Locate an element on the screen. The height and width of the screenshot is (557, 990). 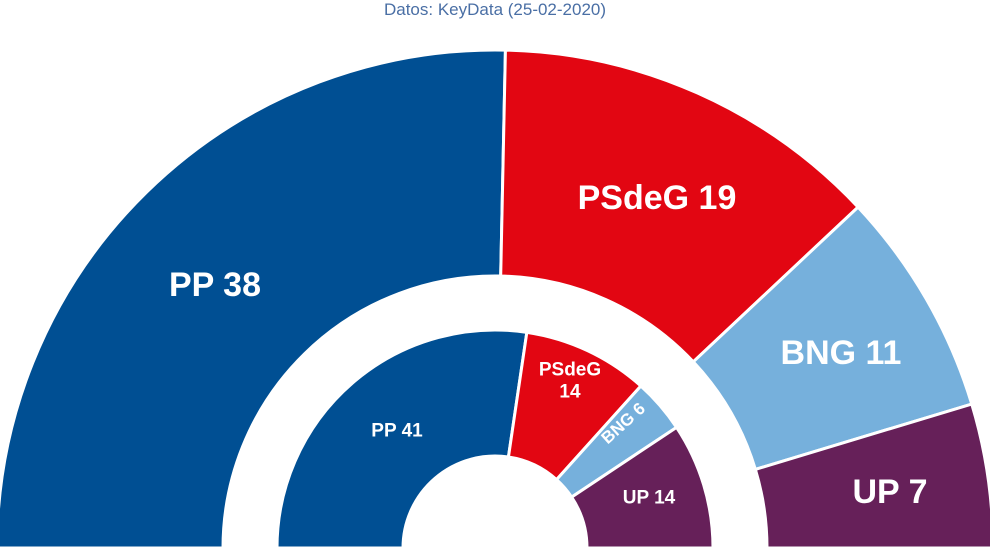
outer-segment-up is located at coordinates (871, 476).